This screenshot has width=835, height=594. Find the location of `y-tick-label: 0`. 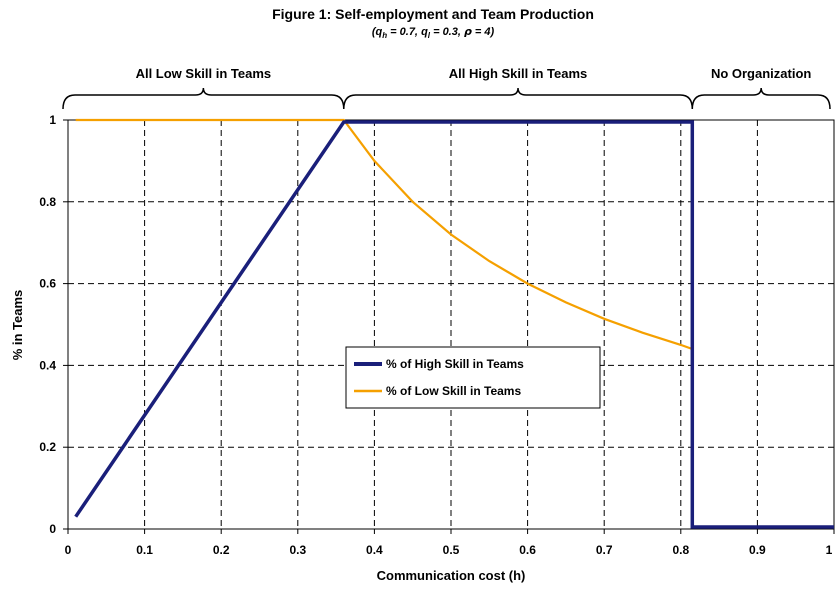

y-tick-label: 0 is located at coordinates (52, 529).